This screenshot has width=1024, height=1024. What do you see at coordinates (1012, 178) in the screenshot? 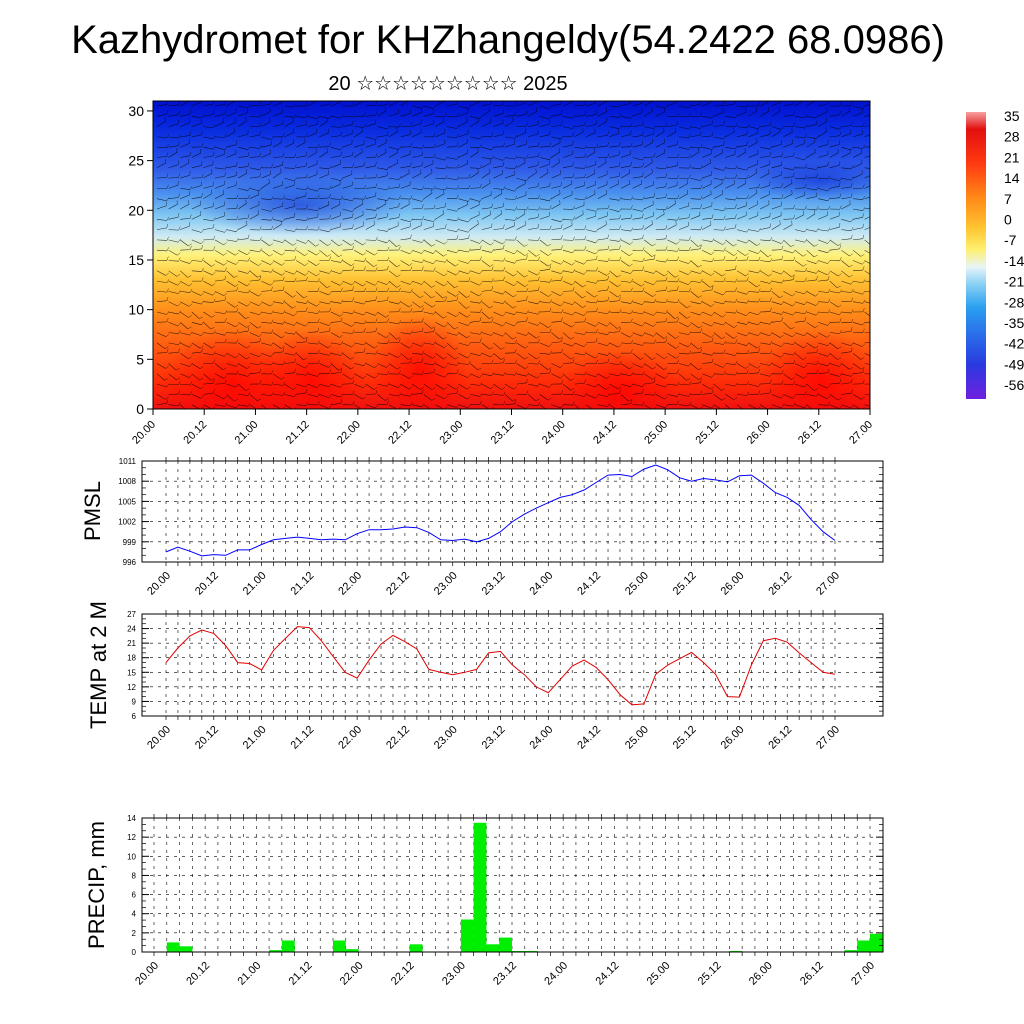
I see `colorbar-label: 14` at bounding box center [1012, 178].